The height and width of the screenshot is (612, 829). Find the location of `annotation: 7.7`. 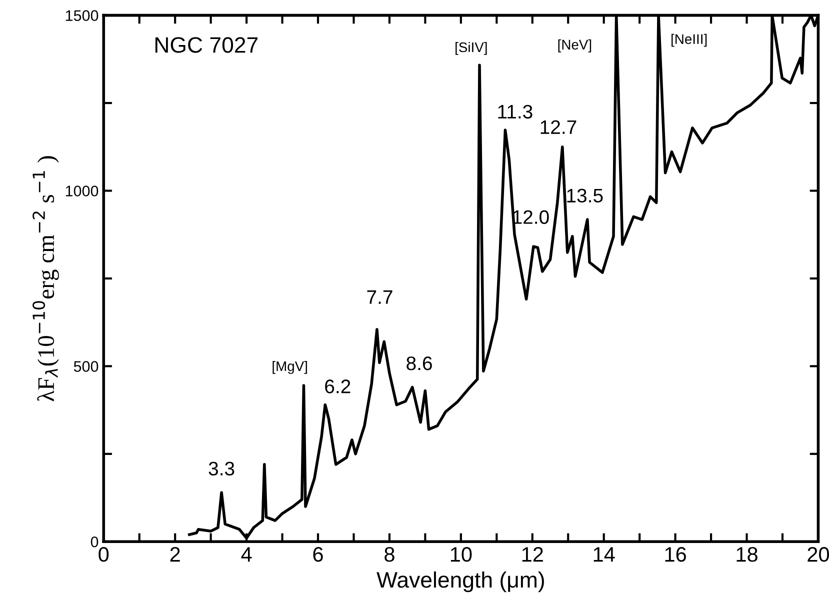

annotation: 7.7 is located at coordinates (379, 297).